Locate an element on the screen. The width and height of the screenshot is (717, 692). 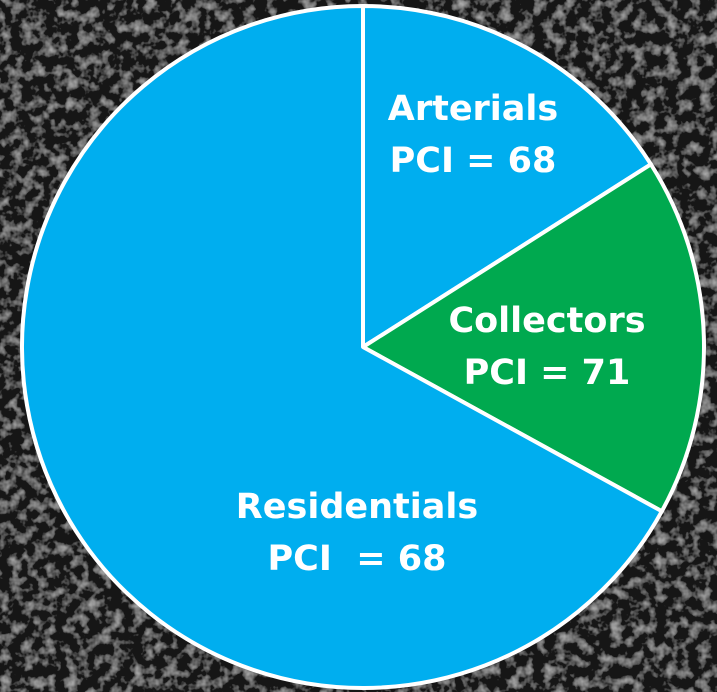
slice-label-collectors-name: Collectors is located at coordinates (546, 321).